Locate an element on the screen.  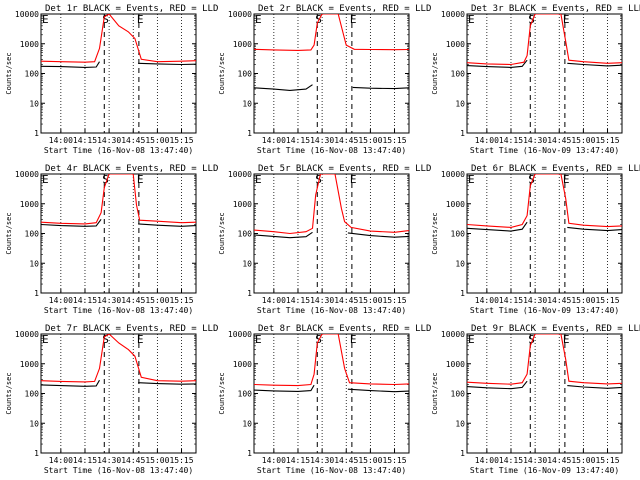
panel-title: Det 2r BLACK = Events, RED = LLD is located at coordinates (344, 9).